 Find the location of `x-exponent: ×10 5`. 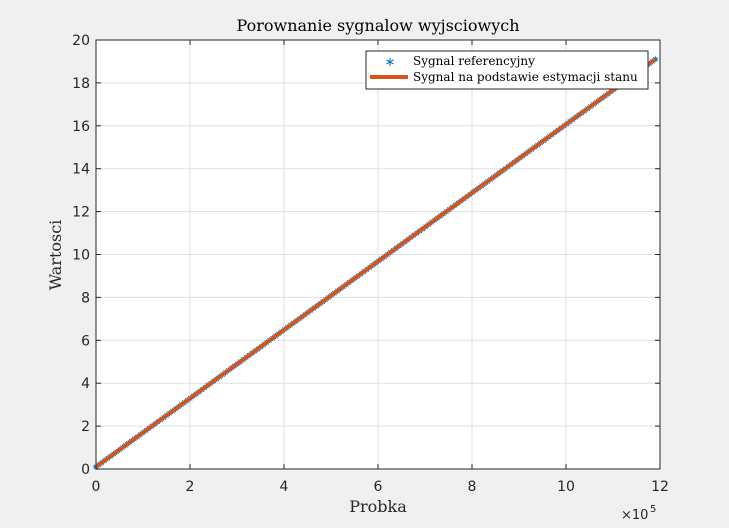

x-exponent: ×10 5 is located at coordinates (638, 513).